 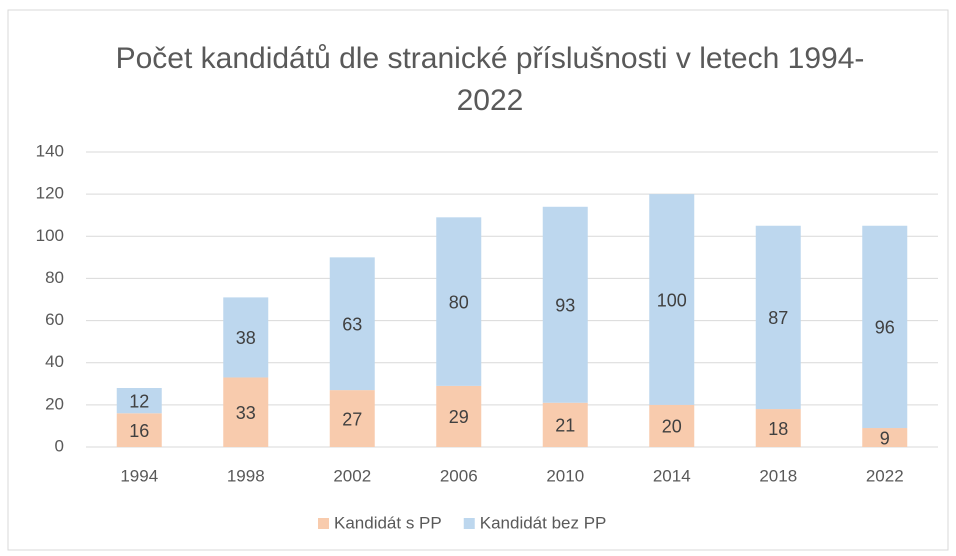 What do you see at coordinates (139, 475) in the screenshot?
I see `x-tick-label: 1994` at bounding box center [139, 475].